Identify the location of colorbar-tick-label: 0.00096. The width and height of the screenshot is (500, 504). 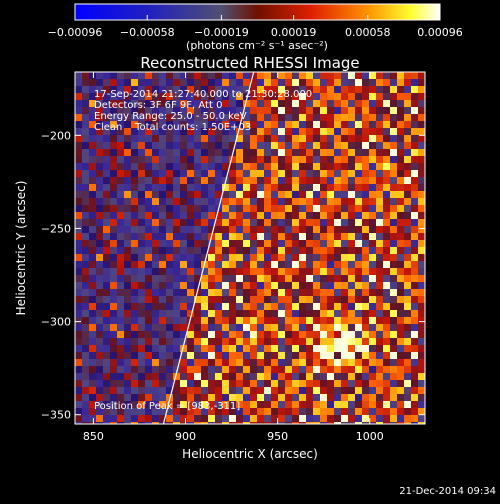
(440, 32).